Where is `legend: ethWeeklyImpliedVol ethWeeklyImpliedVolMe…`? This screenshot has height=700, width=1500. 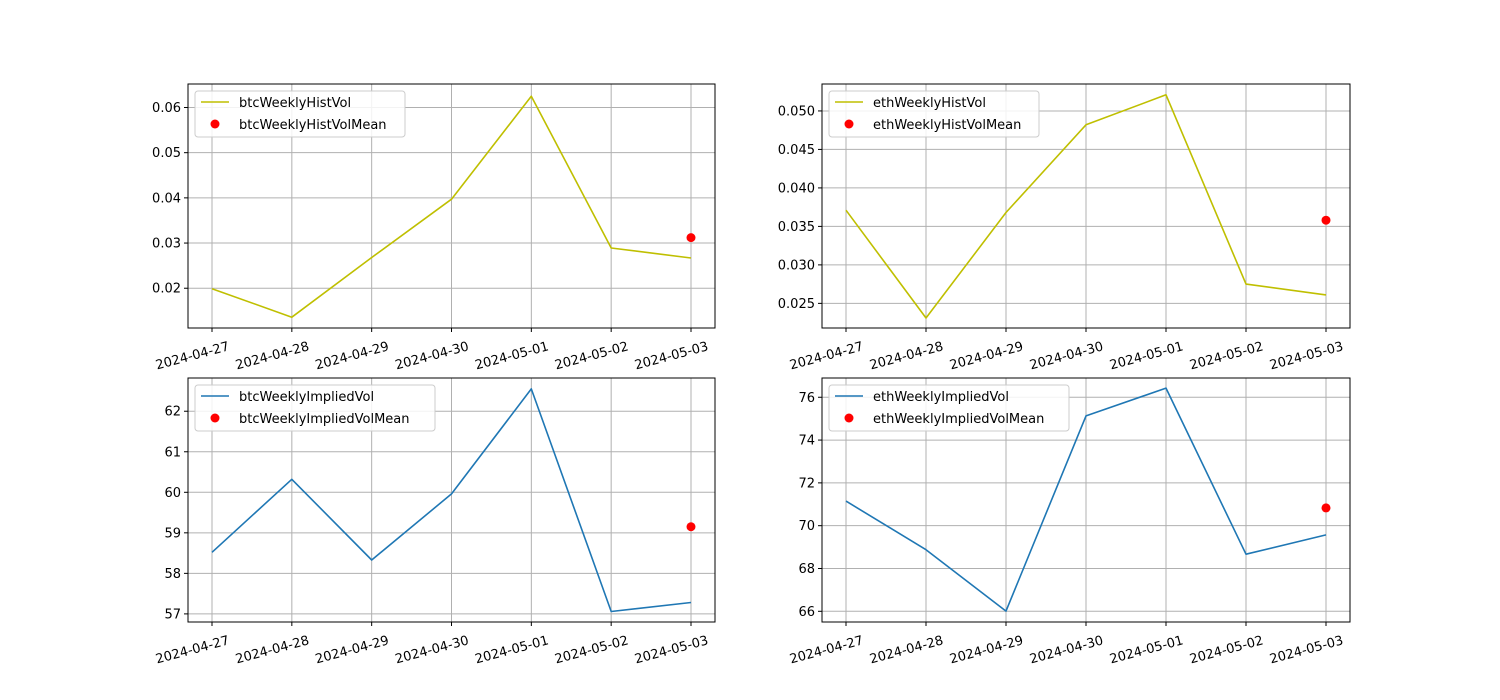
legend: ethWeeklyImpliedVol ethWeeklyImpliedVolMe… is located at coordinates (949, 408).